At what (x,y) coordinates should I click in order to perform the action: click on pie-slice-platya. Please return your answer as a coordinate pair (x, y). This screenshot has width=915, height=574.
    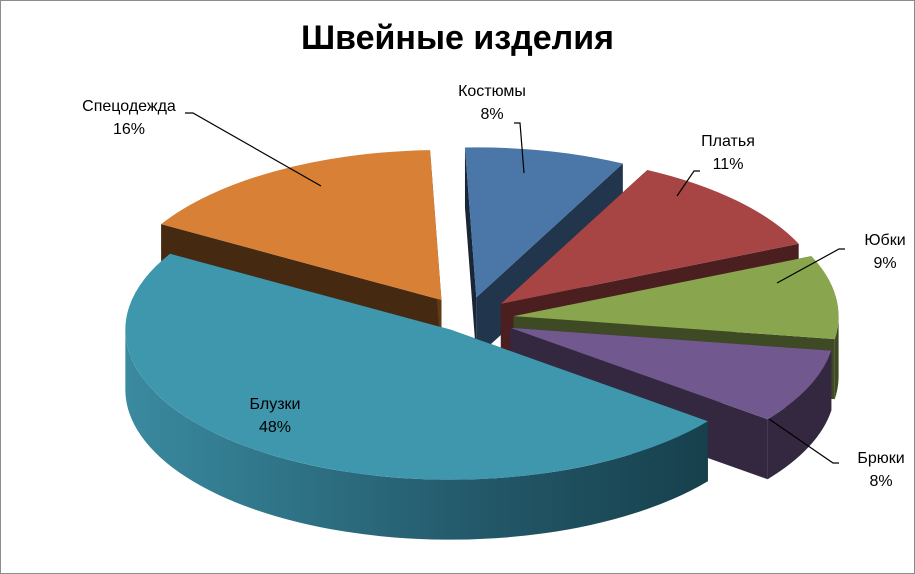
    Looking at the image, I should click on (649, 236).